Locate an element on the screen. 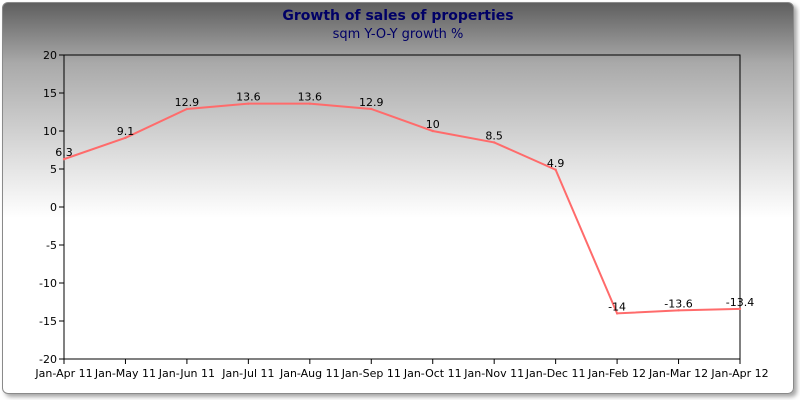 Image resolution: width=800 pixels, height=400 pixels. x-tick-label: Jan-Apr 11 is located at coordinates (63, 373).